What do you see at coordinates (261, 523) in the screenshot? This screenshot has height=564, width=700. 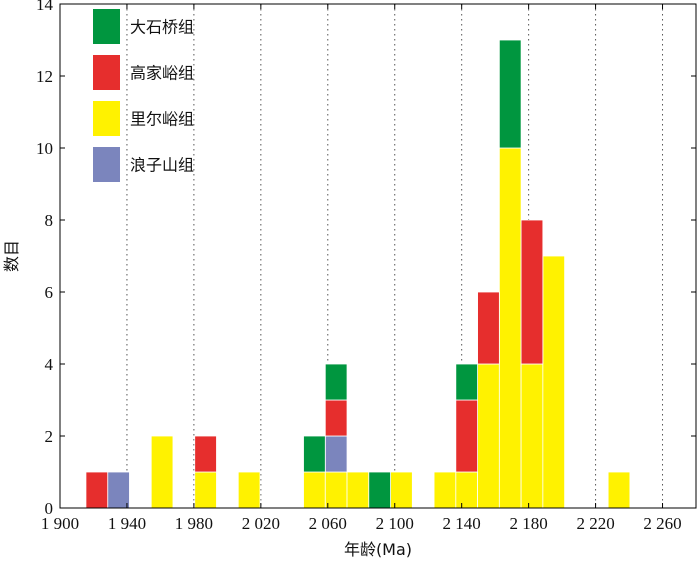 I see `x-tick-label: 2 020` at bounding box center [261, 523].